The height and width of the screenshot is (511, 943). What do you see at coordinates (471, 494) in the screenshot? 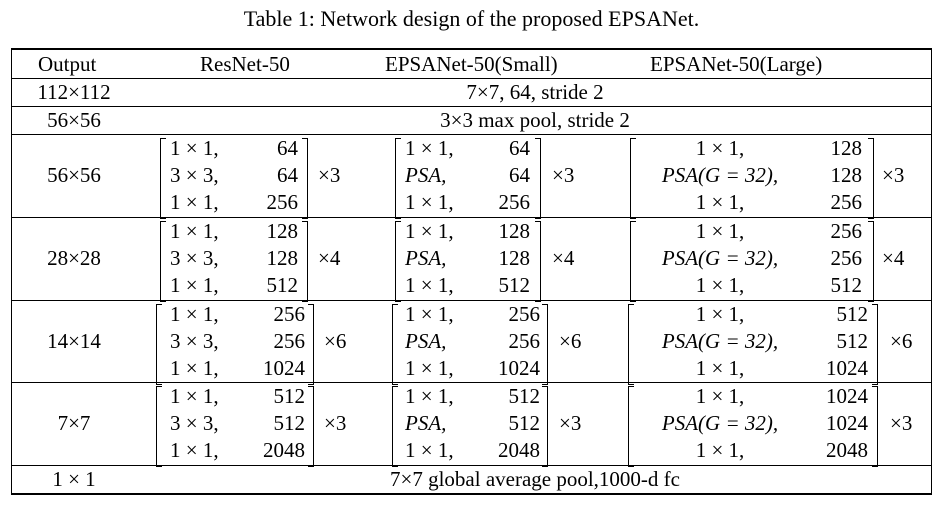
I see `bottom-rule` at bounding box center [471, 494].